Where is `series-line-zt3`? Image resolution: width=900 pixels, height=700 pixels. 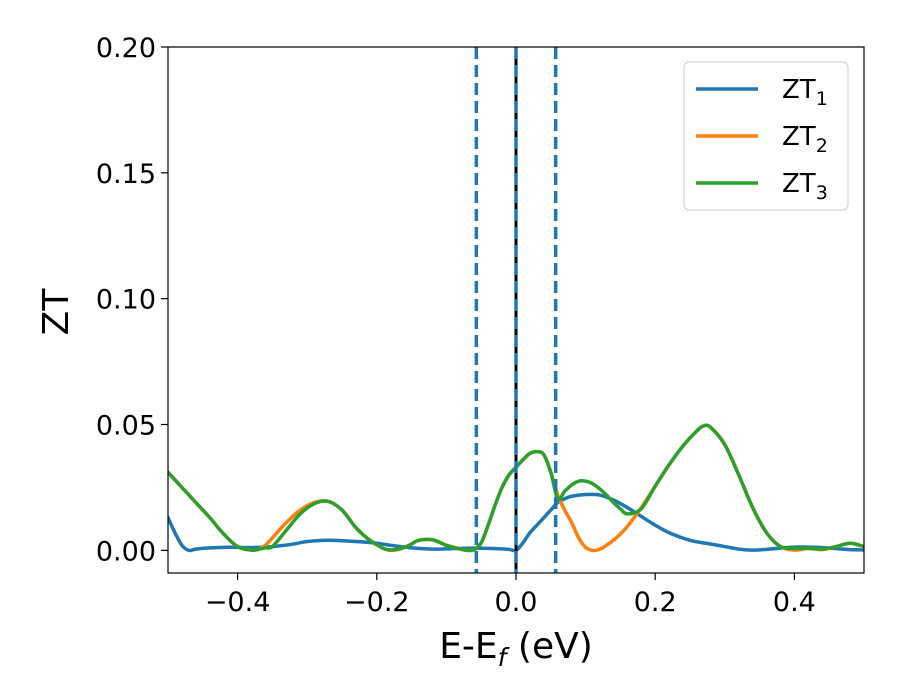 series-line-zt3 is located at coordinates (516, 488).